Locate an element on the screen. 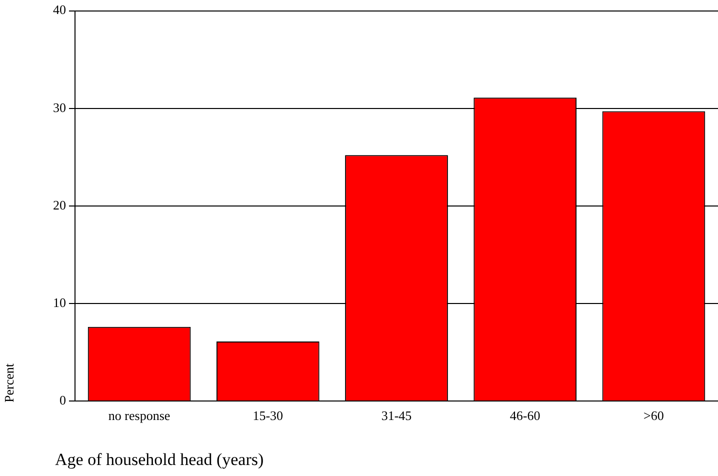 Image resolution: width=718 pixels, height=476 pixels. x-tick-label: 31-45 is located at coordinates (396, 416).